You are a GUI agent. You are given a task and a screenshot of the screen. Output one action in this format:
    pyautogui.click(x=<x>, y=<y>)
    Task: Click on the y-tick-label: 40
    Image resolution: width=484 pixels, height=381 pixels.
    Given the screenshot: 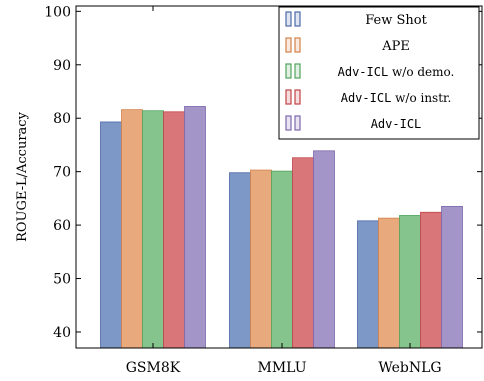 What is the action you would take?
    pyautogui.click(x=62, y=333)
    